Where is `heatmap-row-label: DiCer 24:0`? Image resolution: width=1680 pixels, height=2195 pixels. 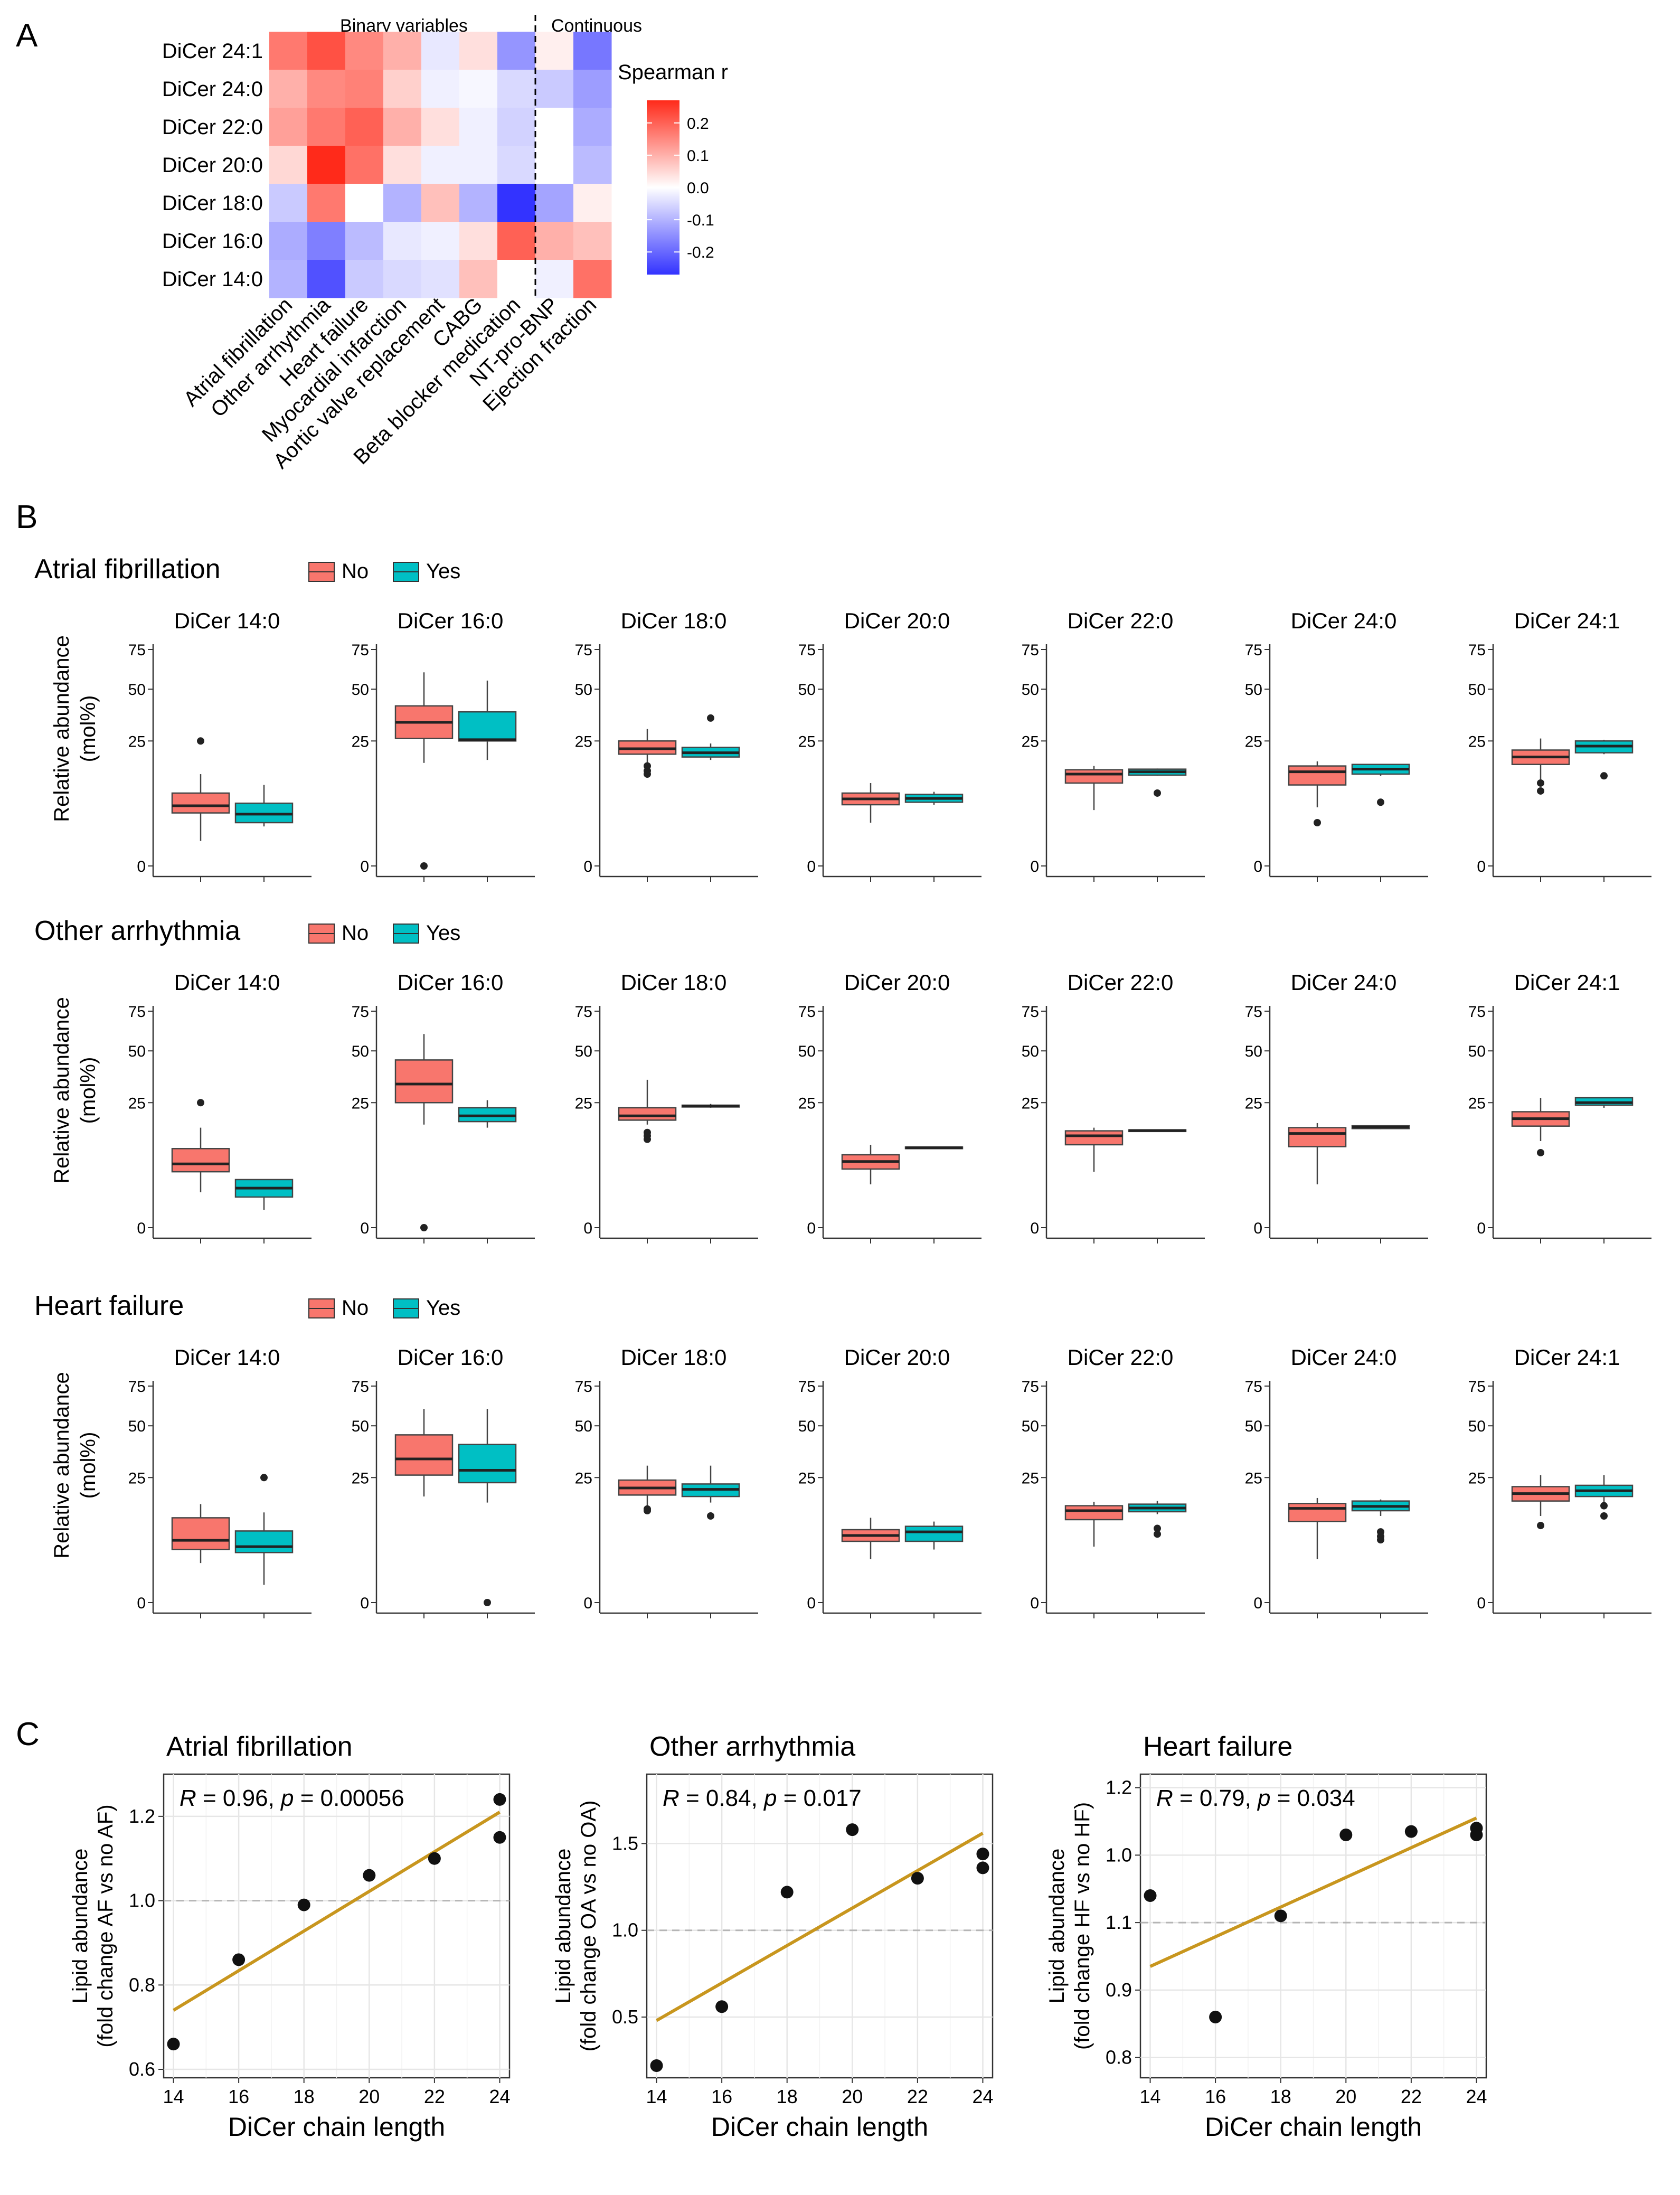 heatmap-row-label: DiCer 24:0 is located at coordinates (212, 89).